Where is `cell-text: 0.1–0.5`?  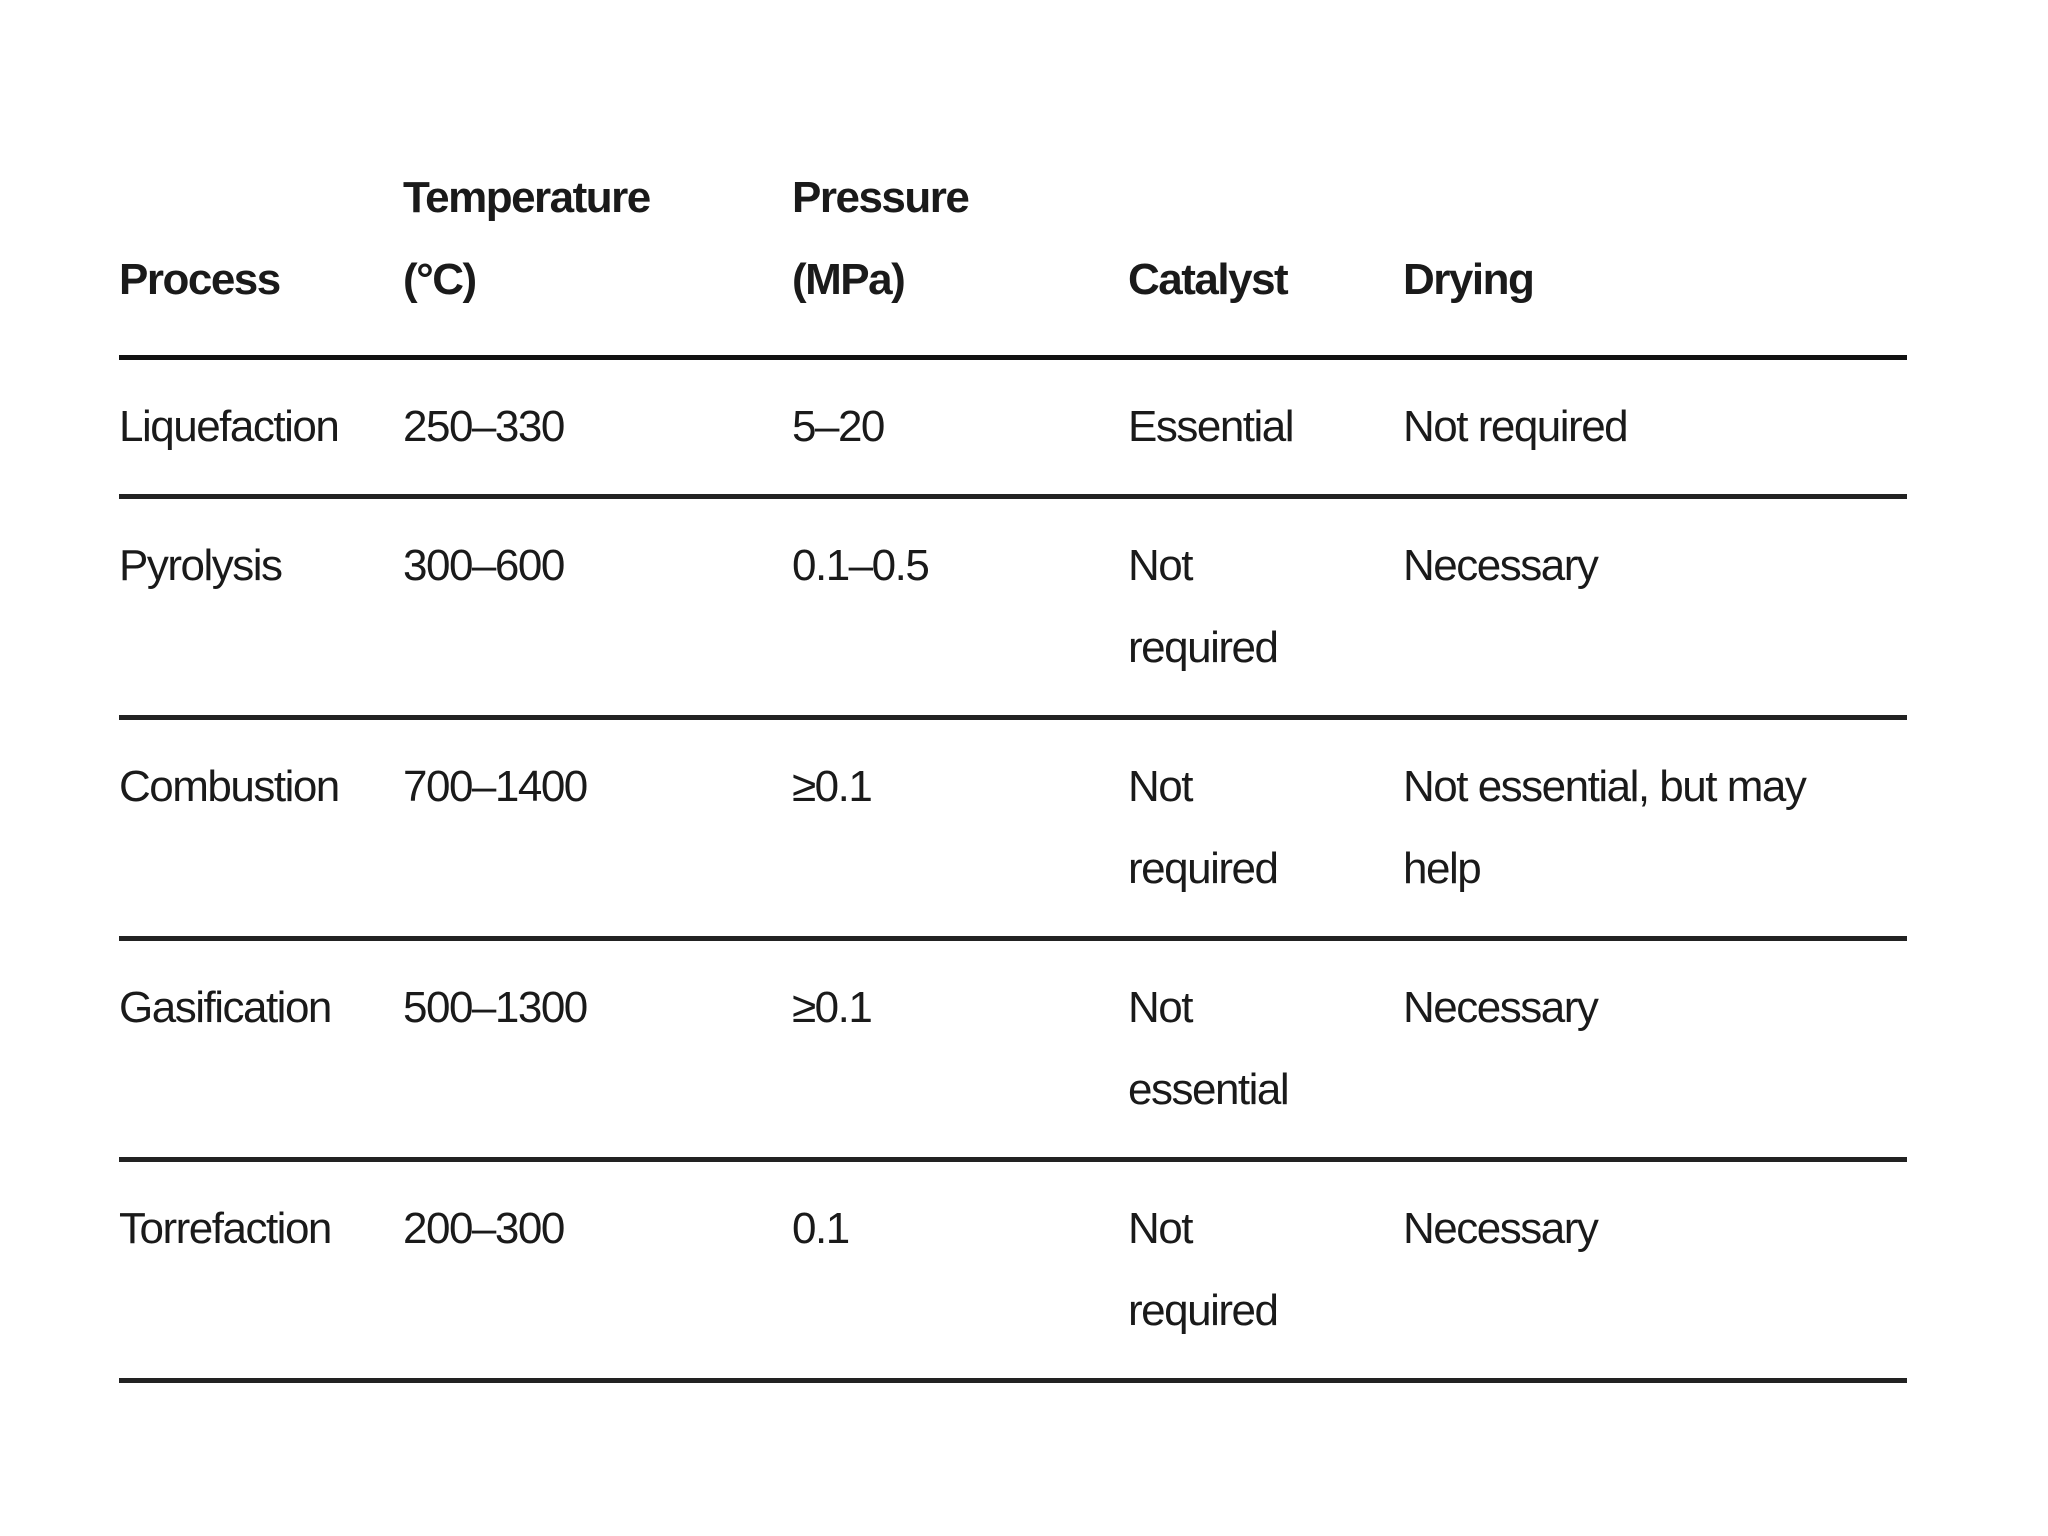 cell-text: 0.1–0.5 is located at coordinates (861, 565).